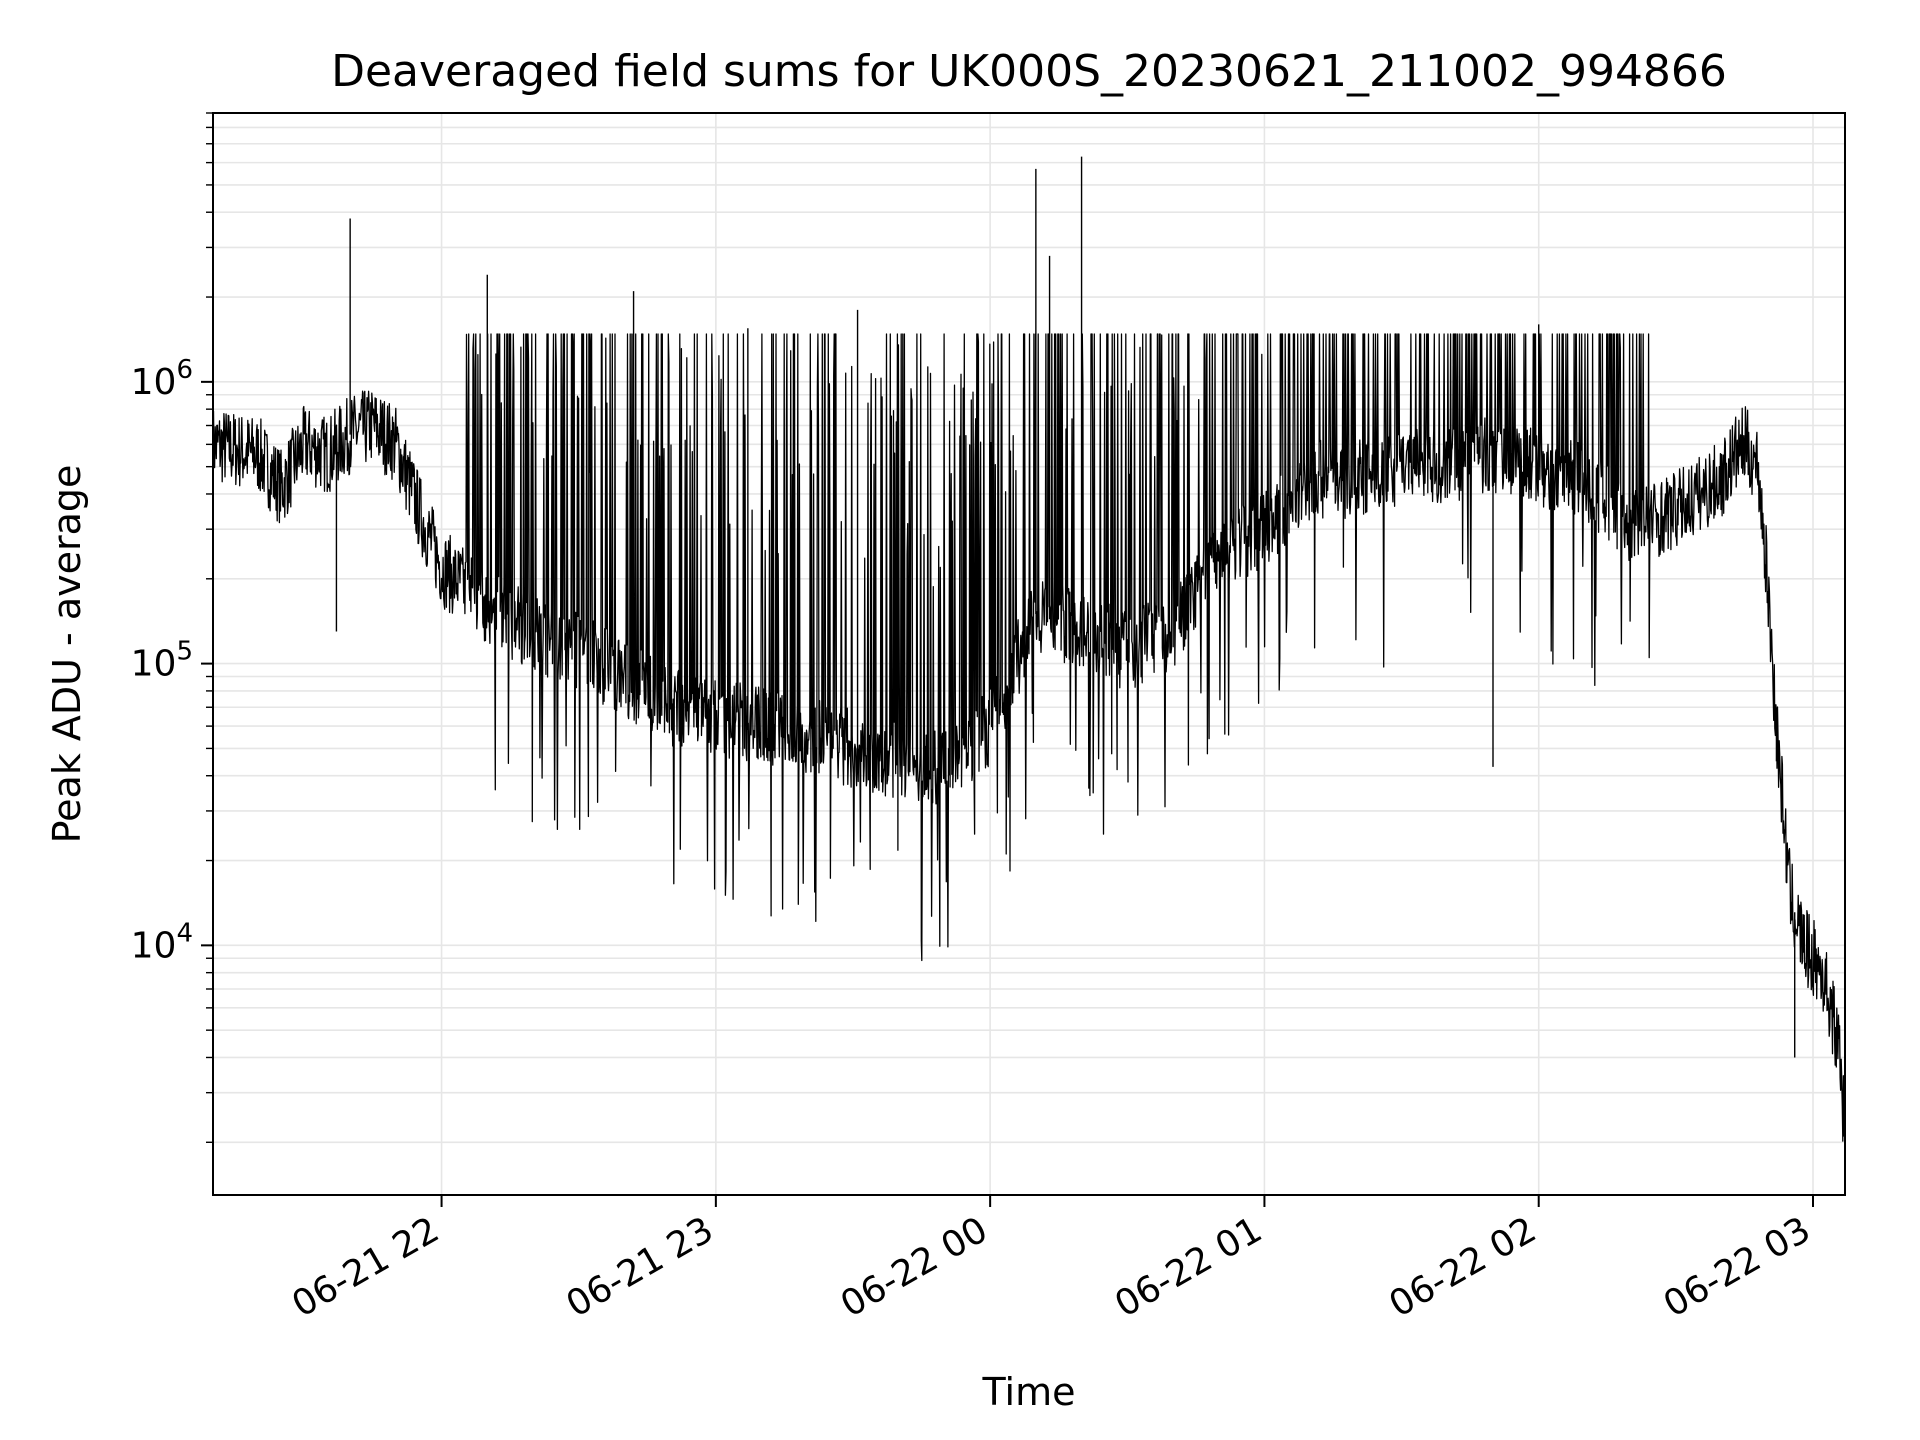 This screenshot has height=1440, width=1920. Describe the element at coordinates (162, 942) in the screenshot. I see `y-tick-label: 10⁴` at that location.